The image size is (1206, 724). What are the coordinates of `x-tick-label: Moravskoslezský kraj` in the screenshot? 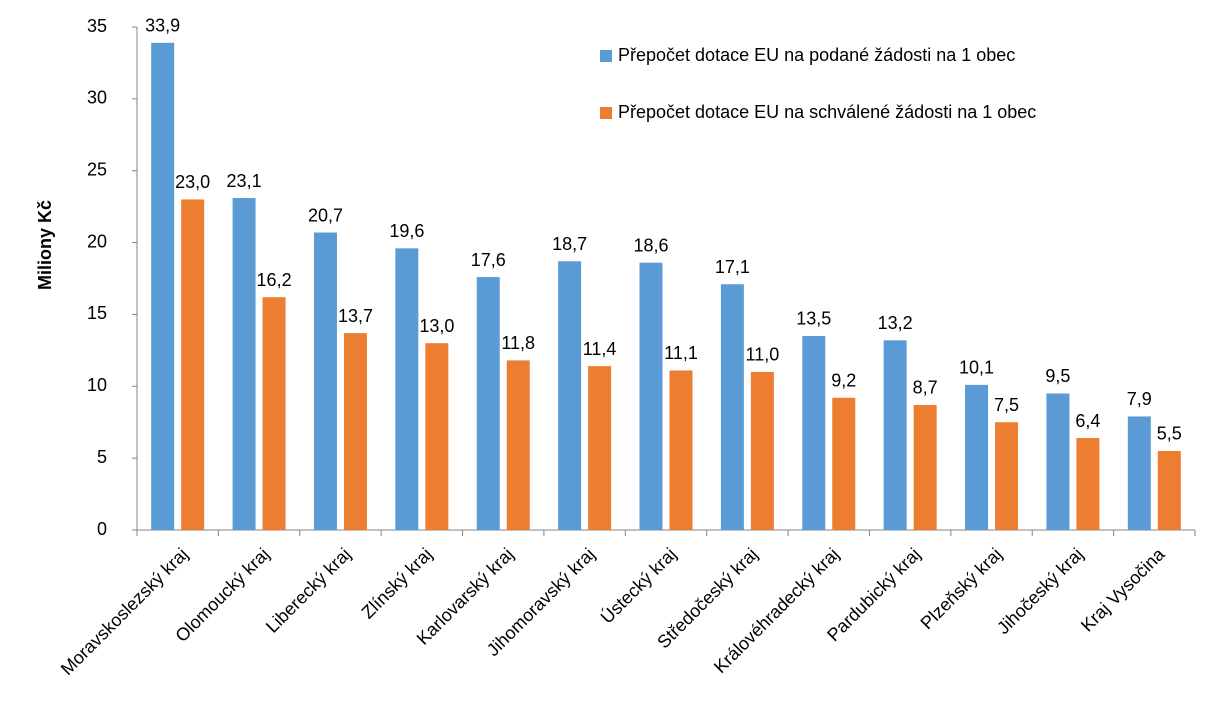 It's located at (124, 611).